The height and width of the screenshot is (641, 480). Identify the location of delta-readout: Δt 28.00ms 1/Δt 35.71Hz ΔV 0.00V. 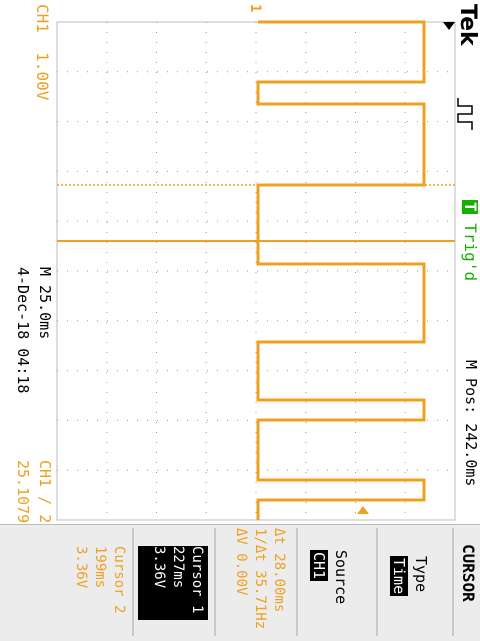
(259, 578).